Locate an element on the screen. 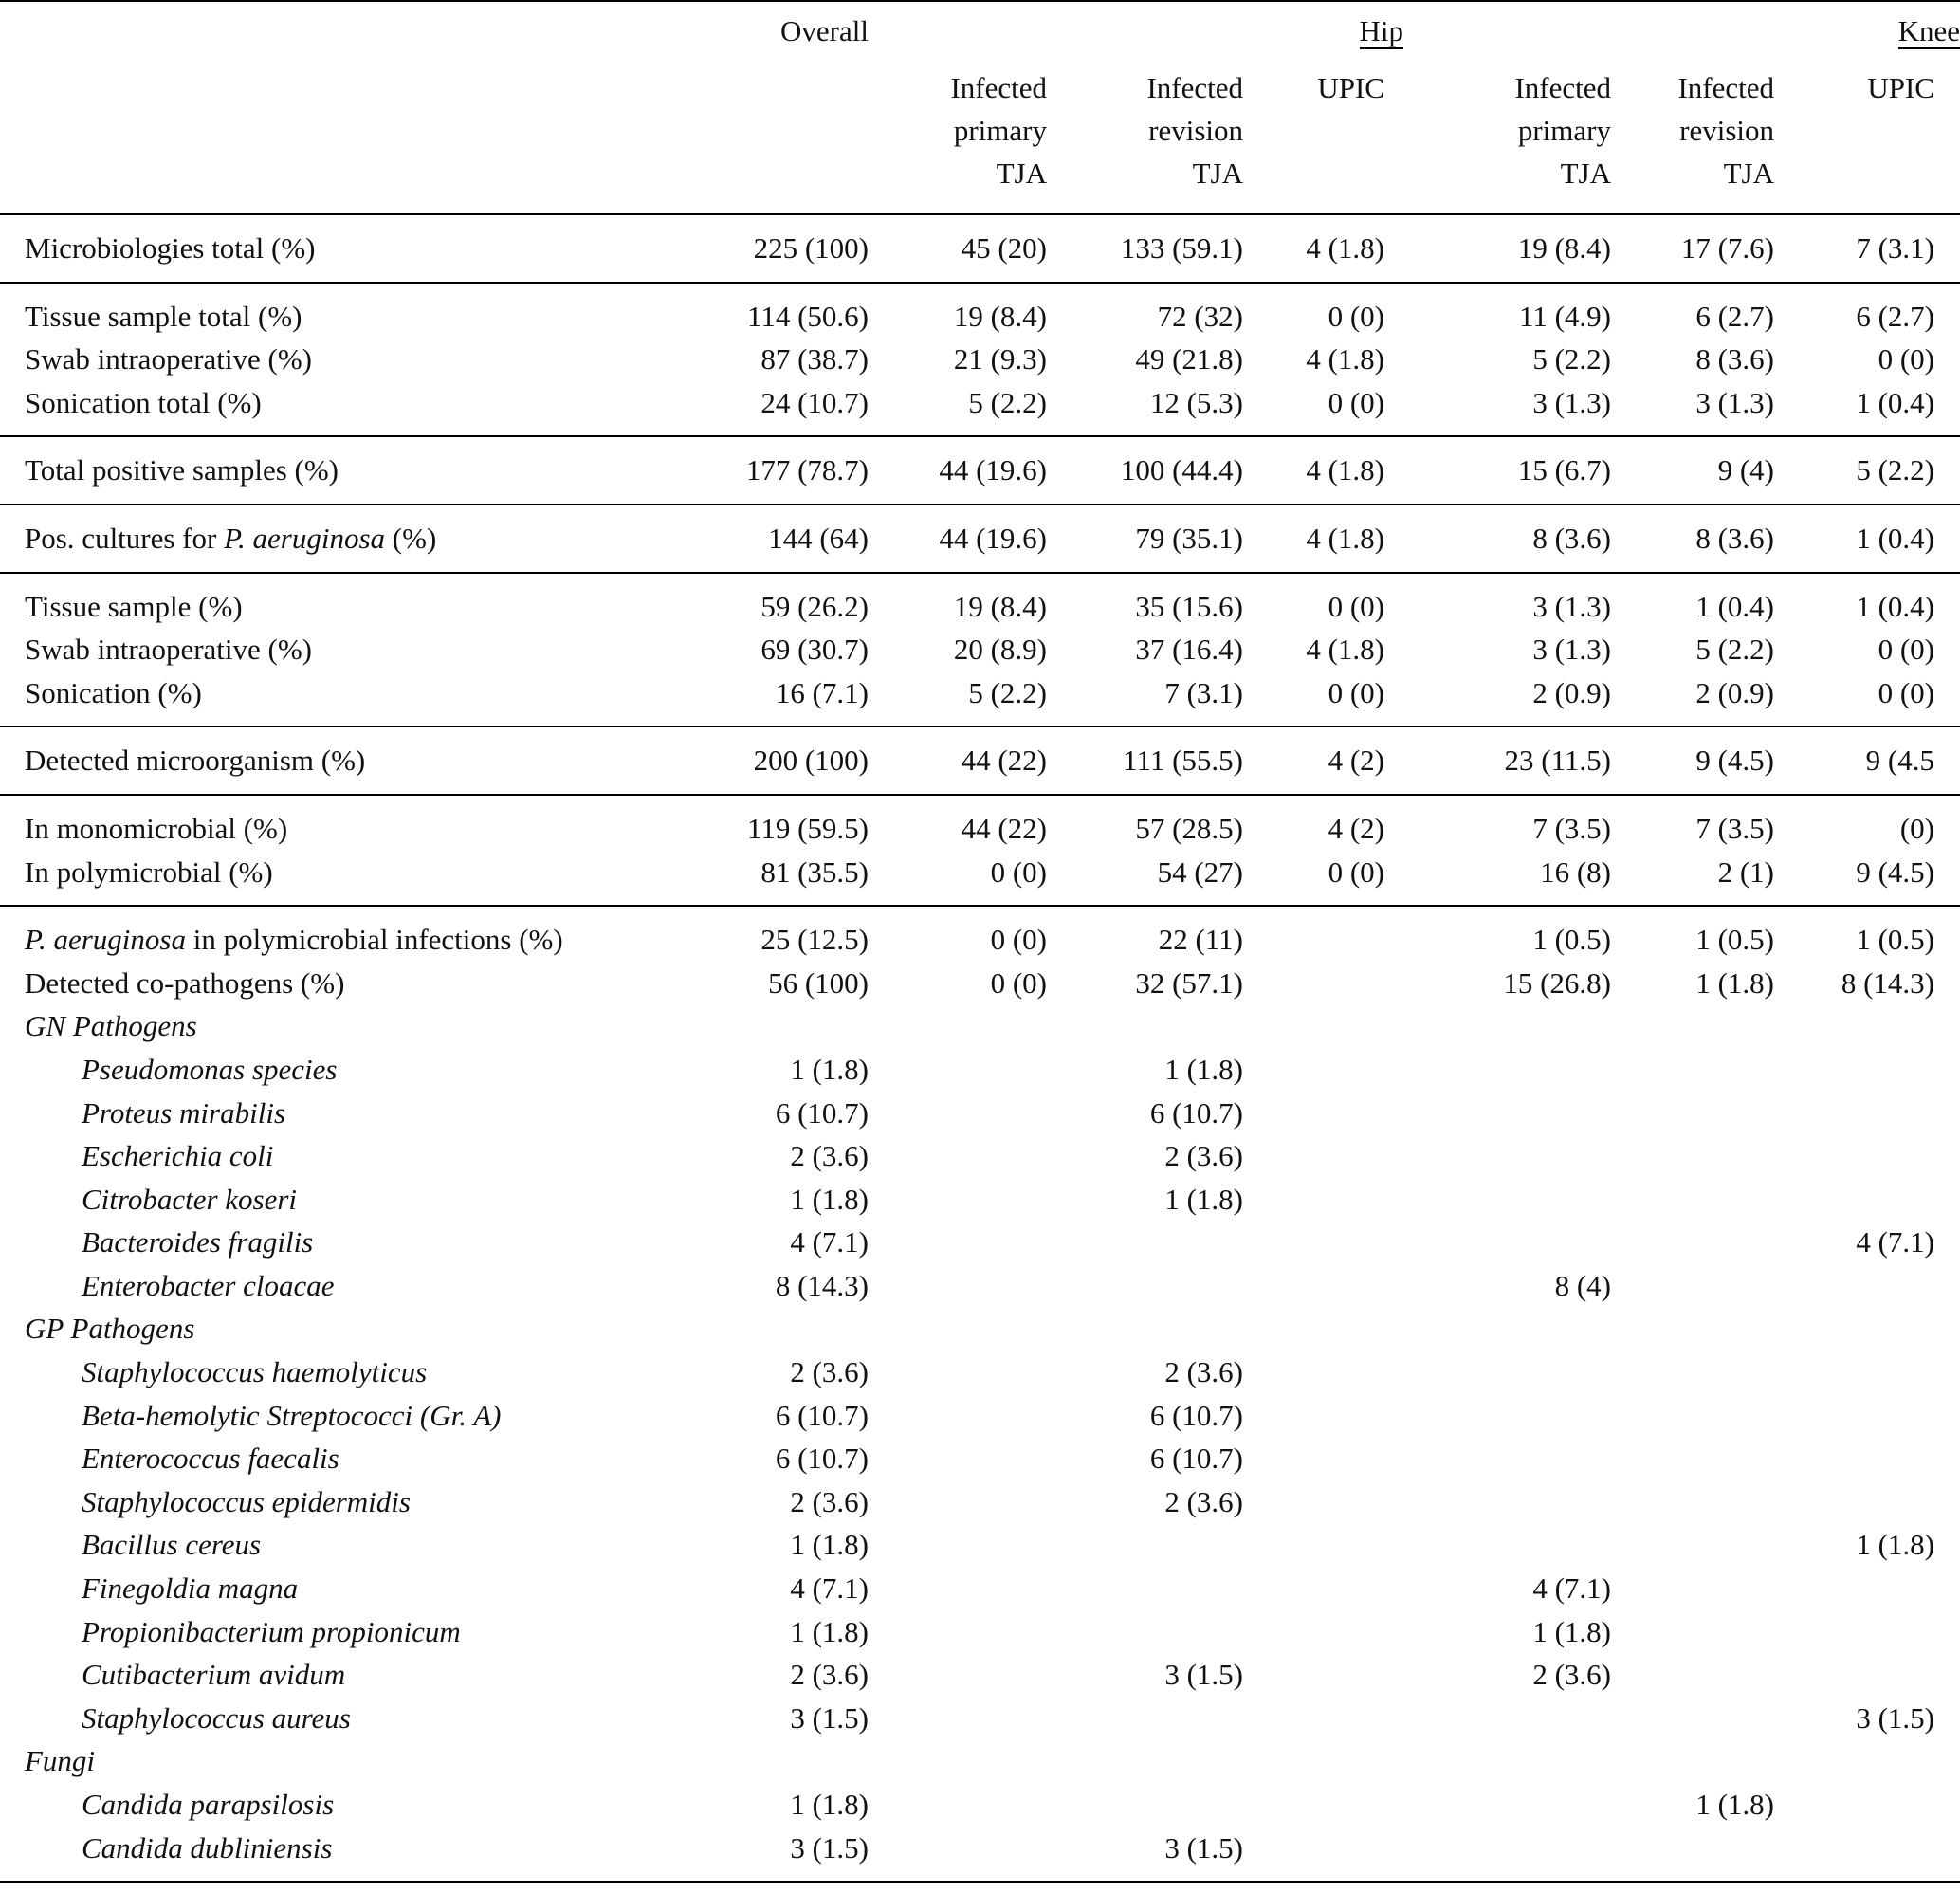 The height and width of the screenshot is (1893, 1960). table-cell: 24 (10.7) is located at coordinates (814, 402).